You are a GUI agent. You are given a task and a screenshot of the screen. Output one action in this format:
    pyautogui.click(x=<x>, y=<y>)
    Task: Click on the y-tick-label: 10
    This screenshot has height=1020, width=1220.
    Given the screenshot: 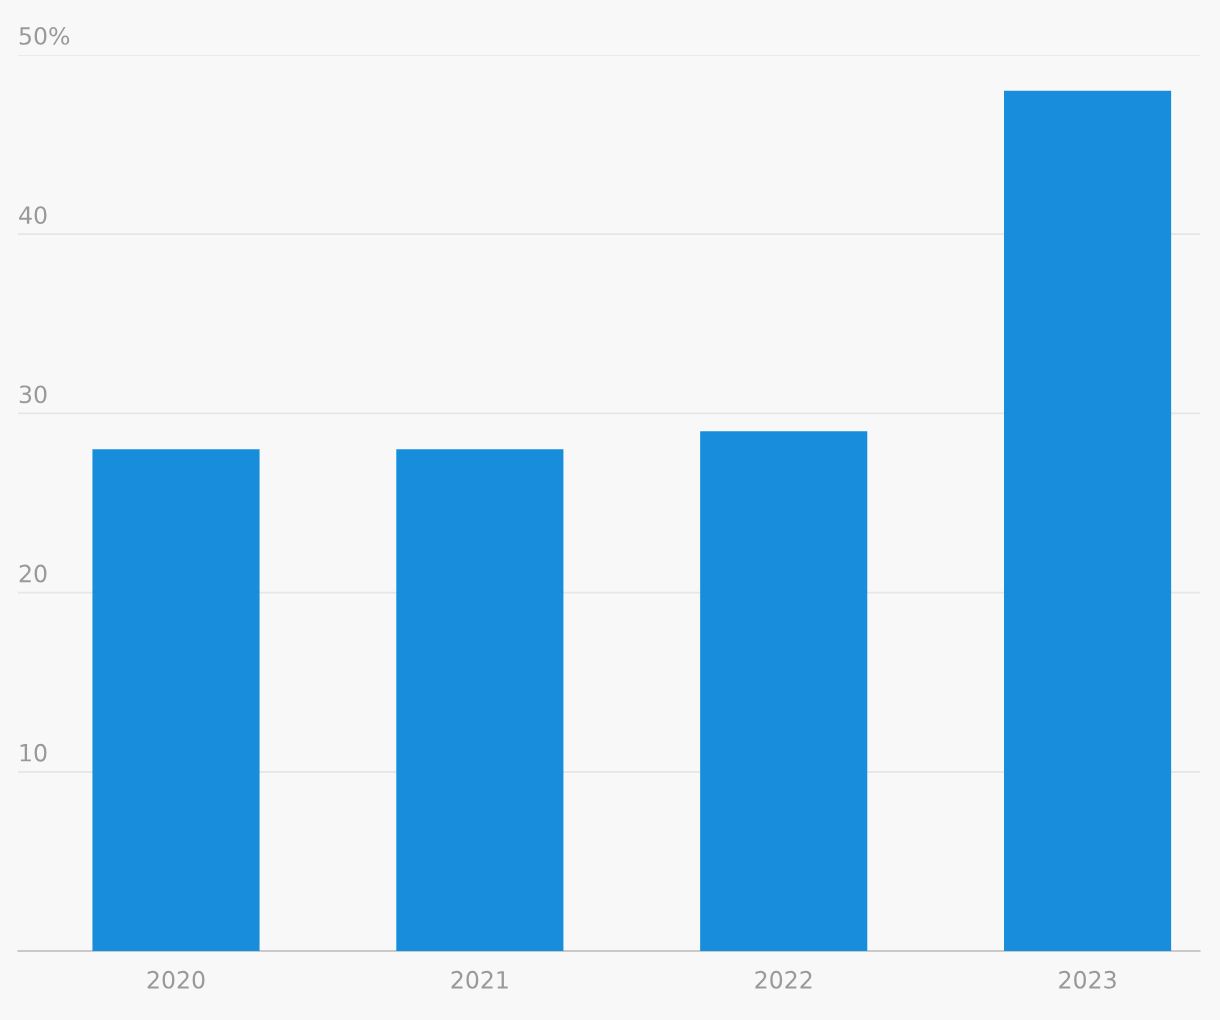 What is the action you would take?
    pyautogui.click(x=33, y=752)
    